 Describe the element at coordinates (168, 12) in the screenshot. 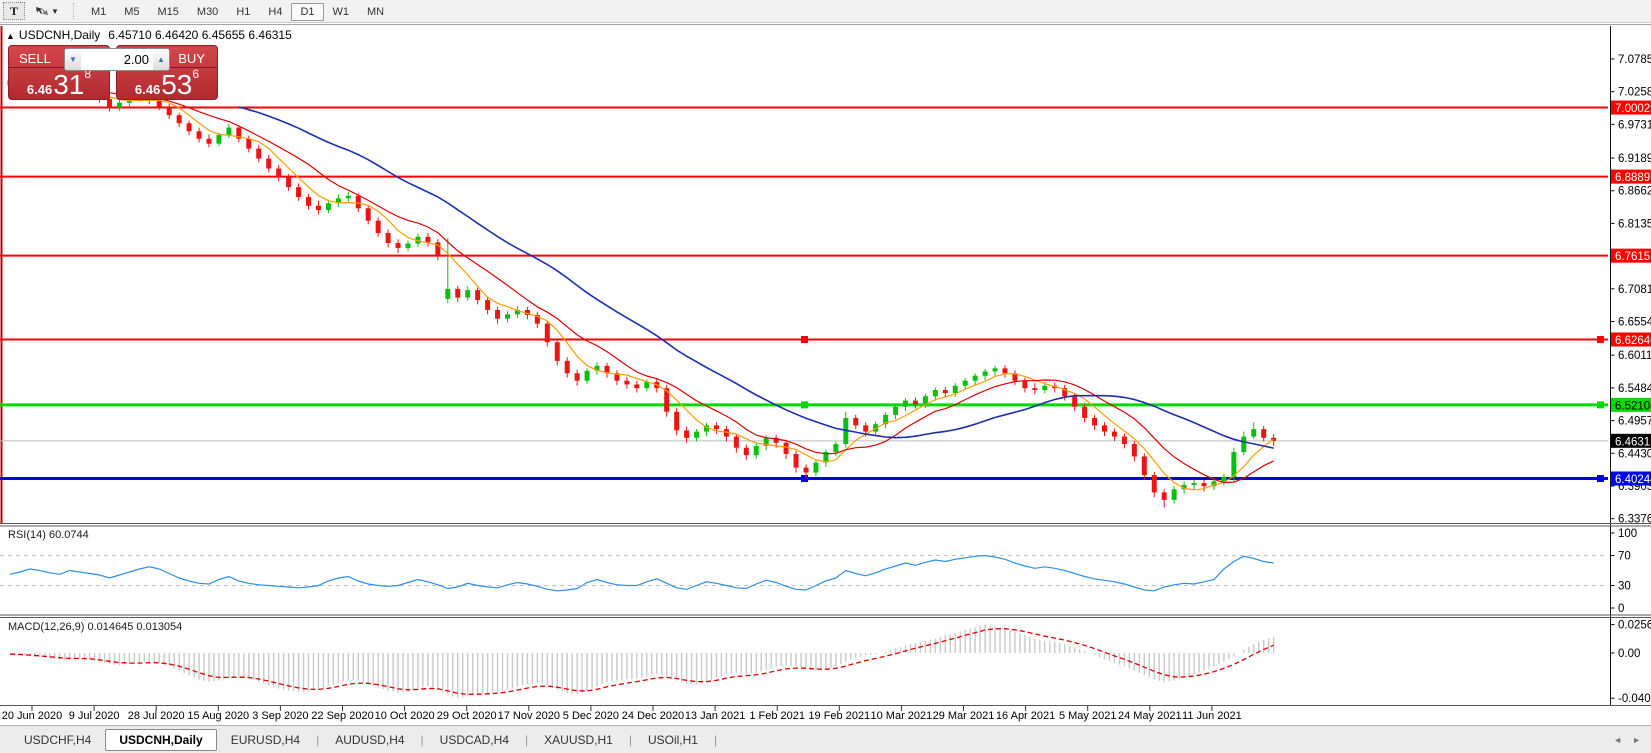

I see `timeframe-button-m15: M15` at that location.